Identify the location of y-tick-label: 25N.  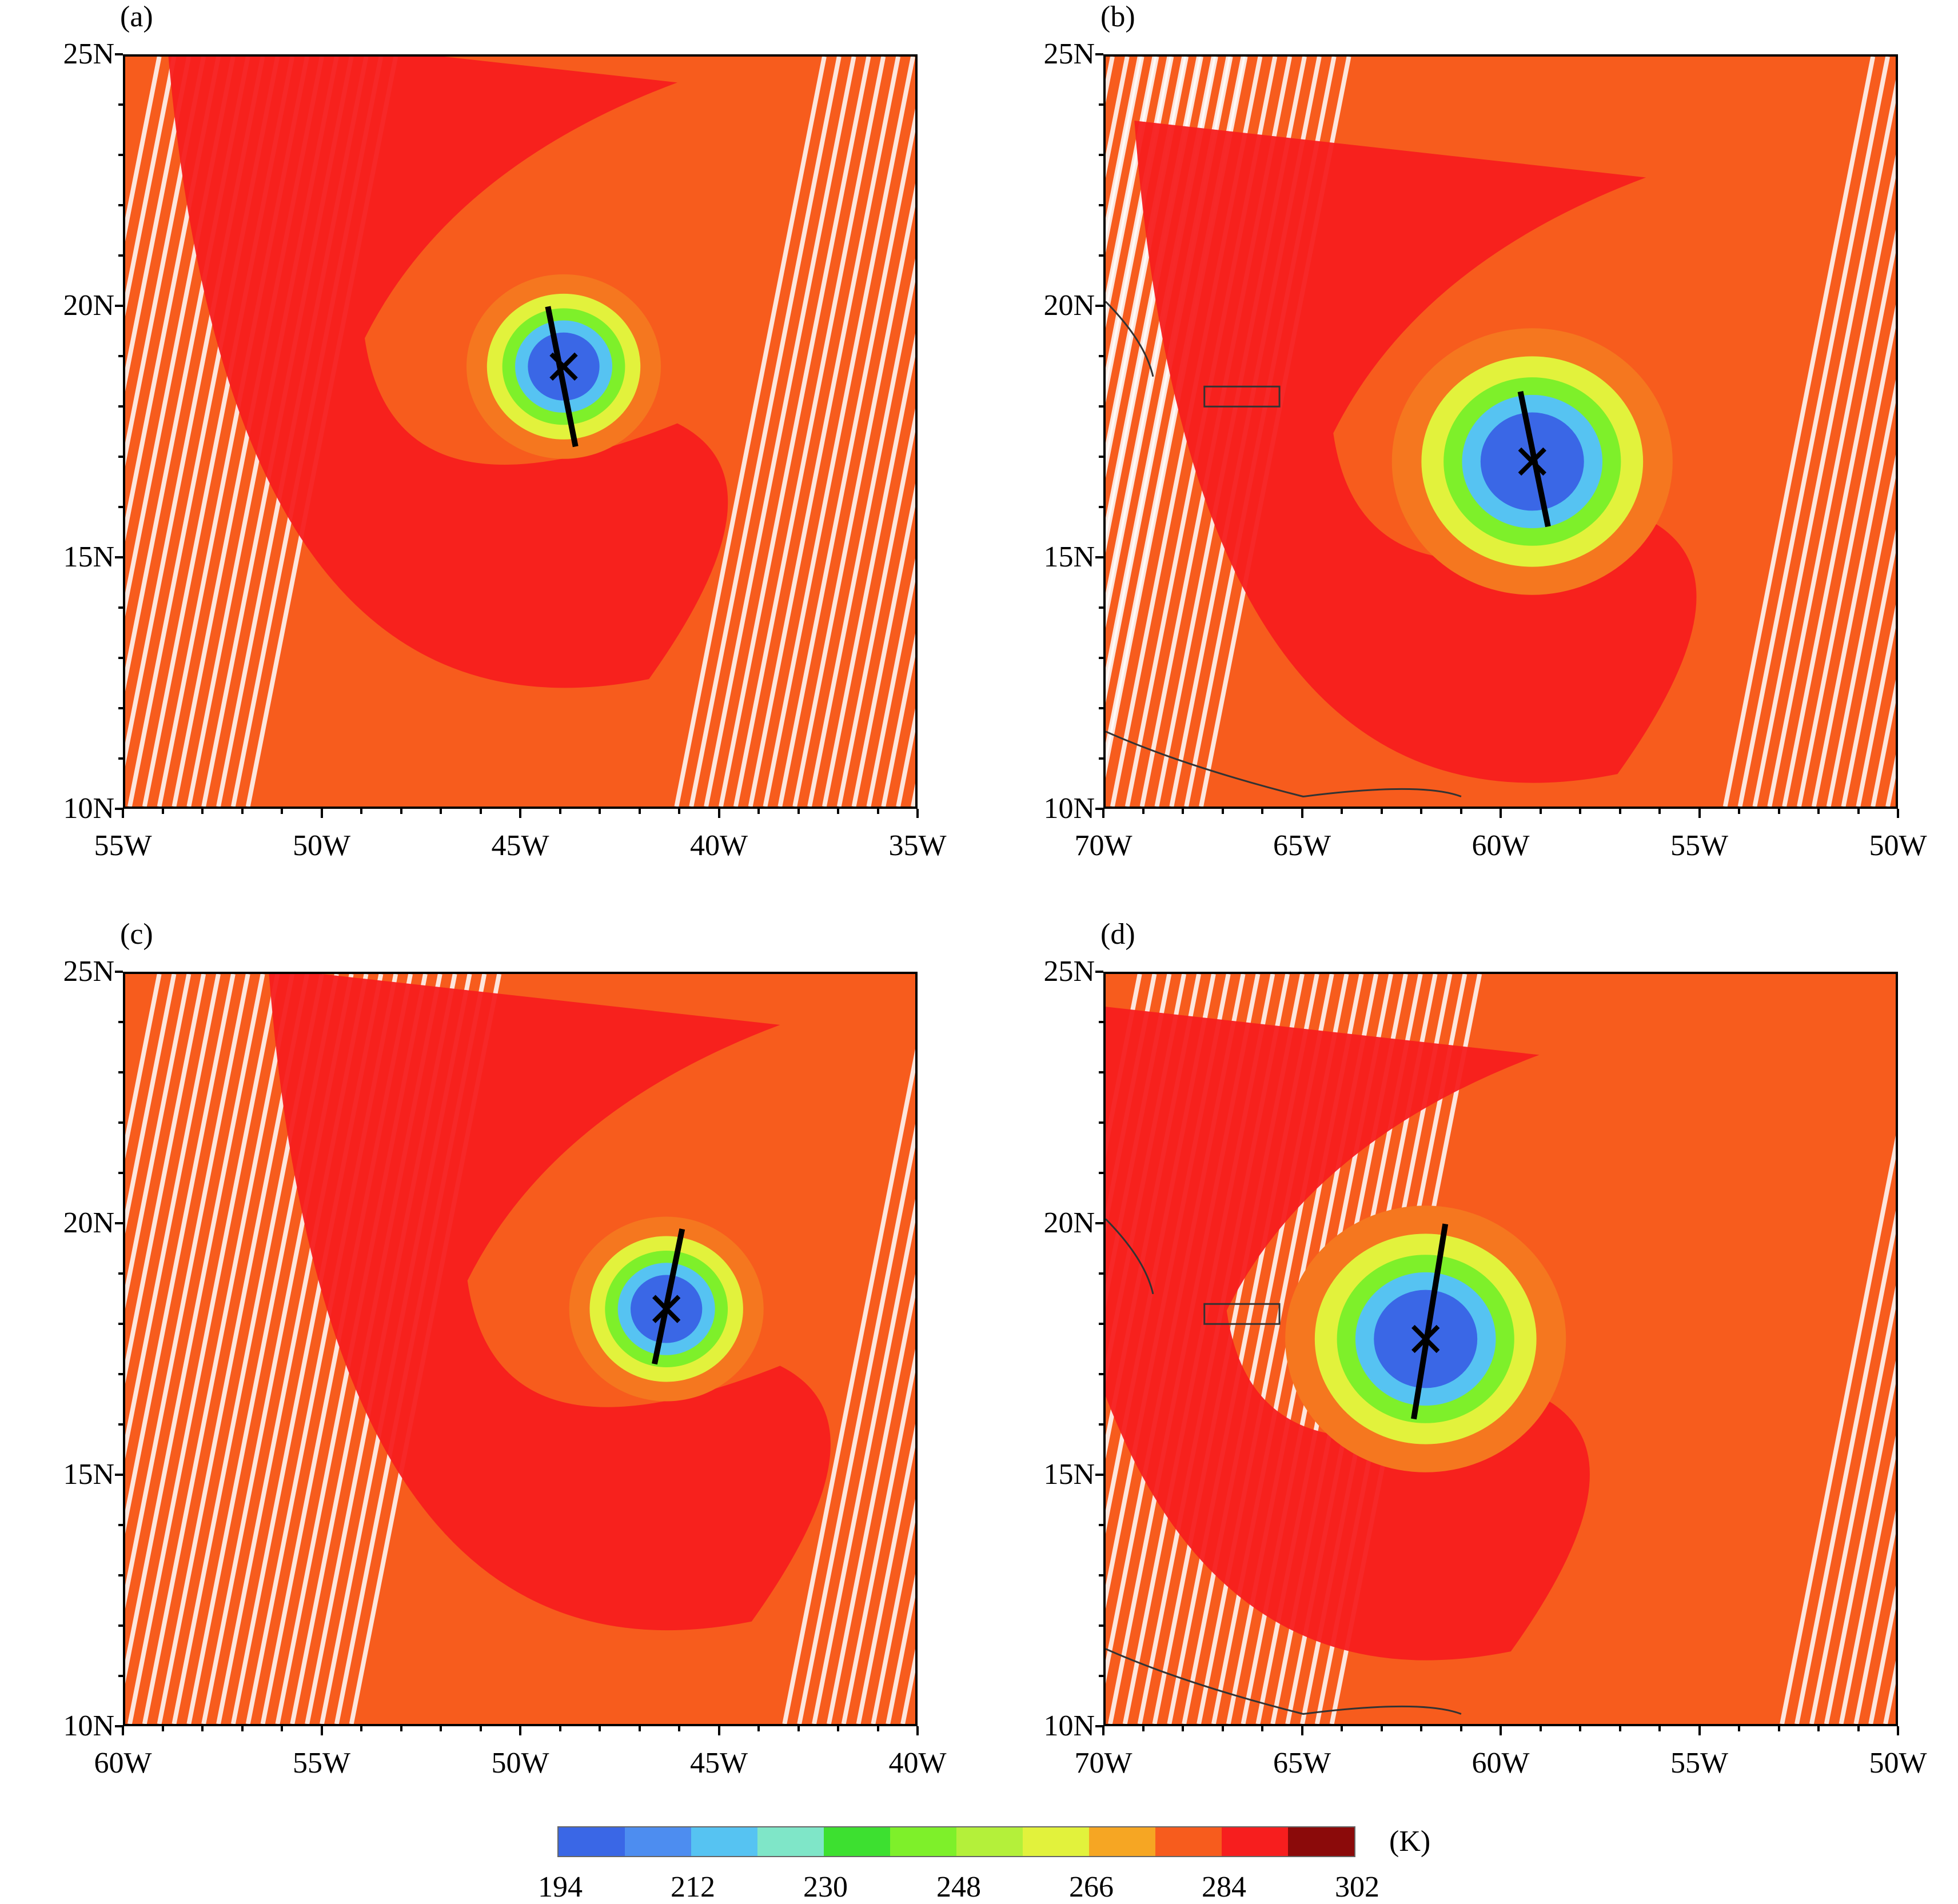
(1069, 54).